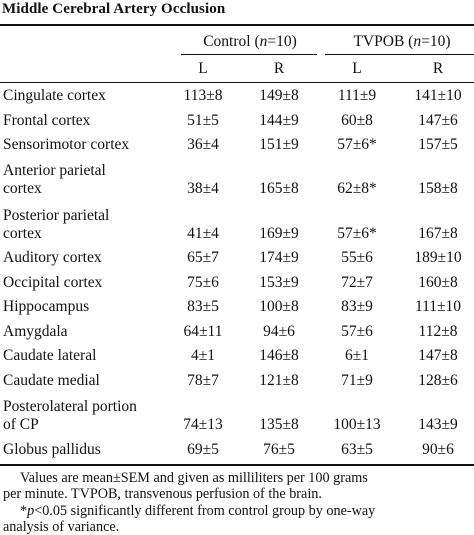  What do you see at coordinates (399, 54) in the screenshot?
I see `group-underline-tvpob` at bounding box center [399, 54].